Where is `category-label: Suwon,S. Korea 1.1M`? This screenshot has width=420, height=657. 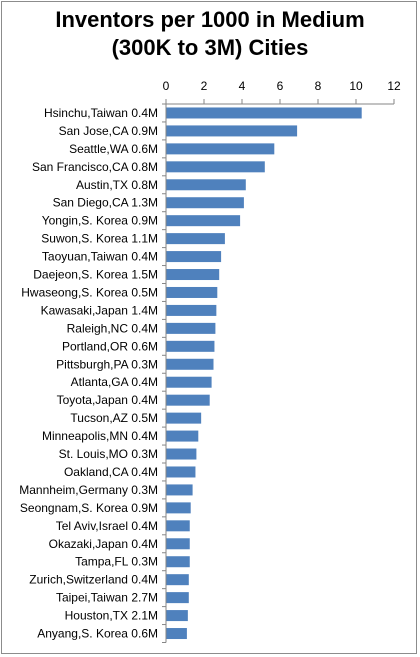 category-label: Suwon,S. Korea 1.1M is located at coordinates (99, 239).